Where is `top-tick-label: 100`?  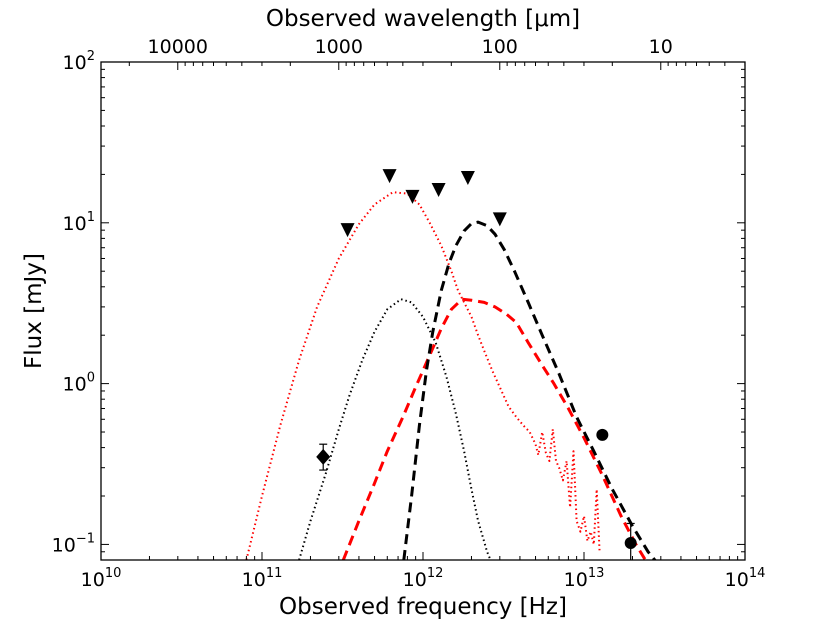
top-tick-label: 100 is located at coordinates (500, 47).